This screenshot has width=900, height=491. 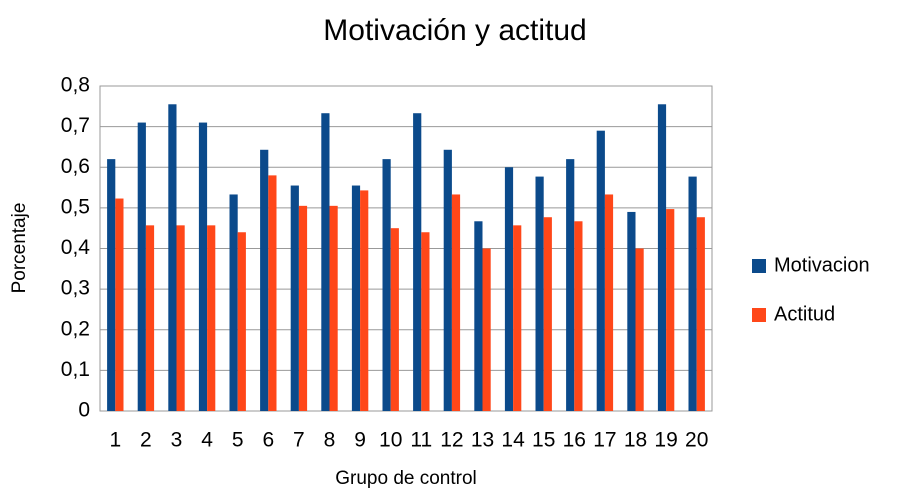 What do you see at coordinates (665, 440) in the screenshot?
I see `x-tick-label: 19` at bounding box center [665, 440].